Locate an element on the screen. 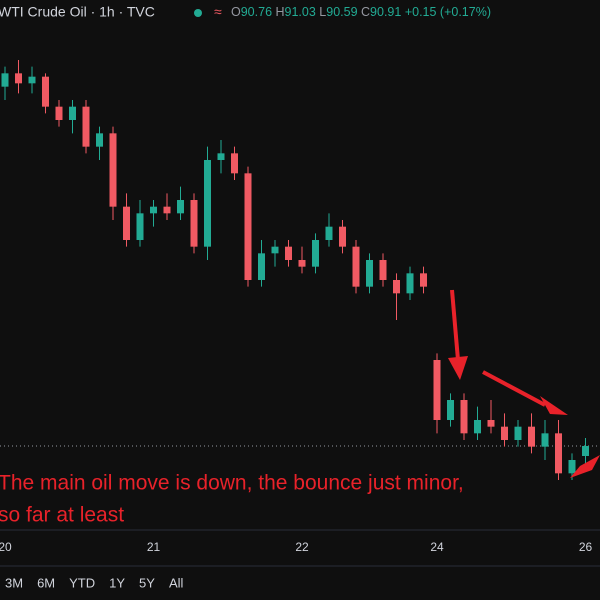  ohlc-label: C is located at coordinates (365, 12).